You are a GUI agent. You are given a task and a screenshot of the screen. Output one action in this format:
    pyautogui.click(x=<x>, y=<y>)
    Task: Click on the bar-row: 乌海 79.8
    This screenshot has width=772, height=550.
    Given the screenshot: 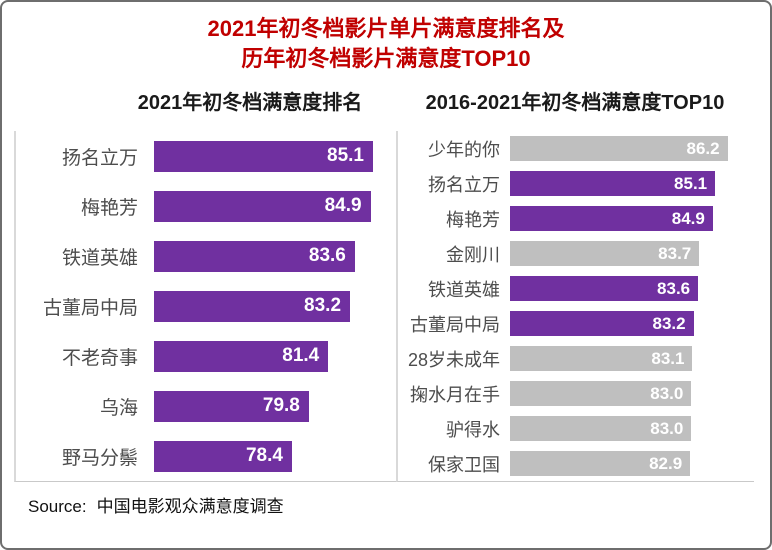 What is the action you would take?
    pyautogui.click(x=206, y=406)
    